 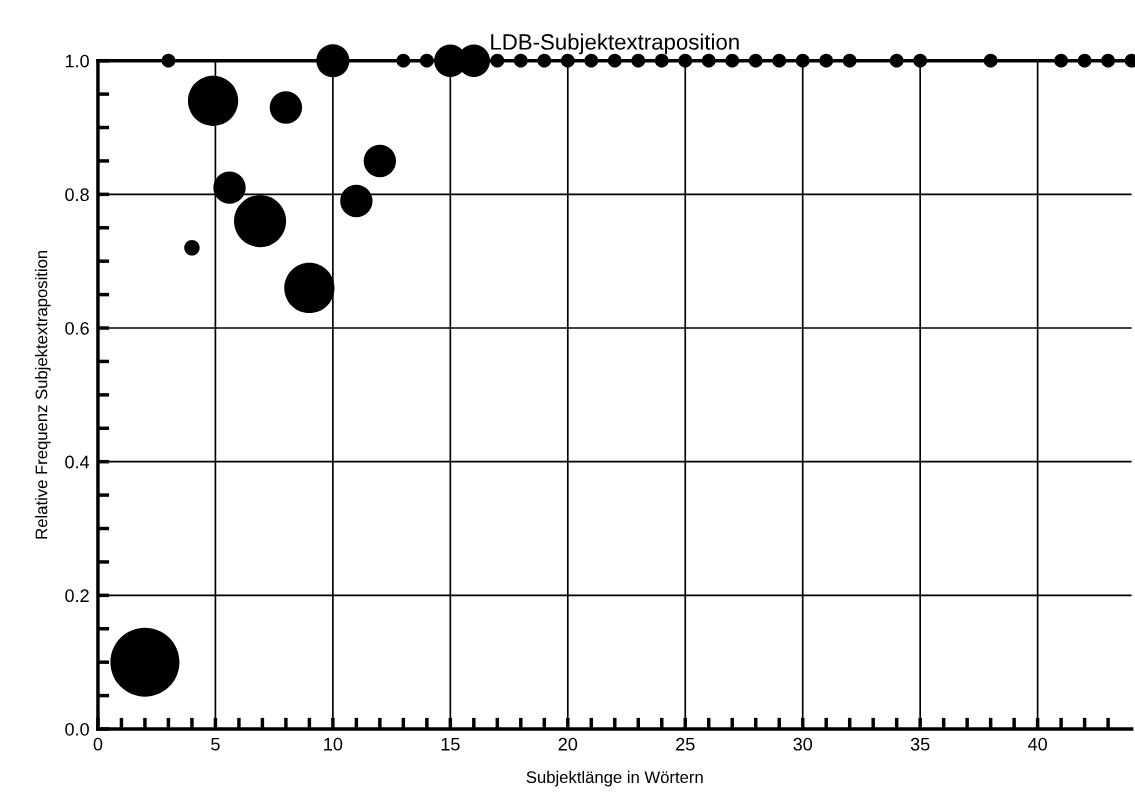 What do you see at coordinates (685, 744) in the screenshot?
I see `x-tick-label: 25` at bounding box center [685, 744].